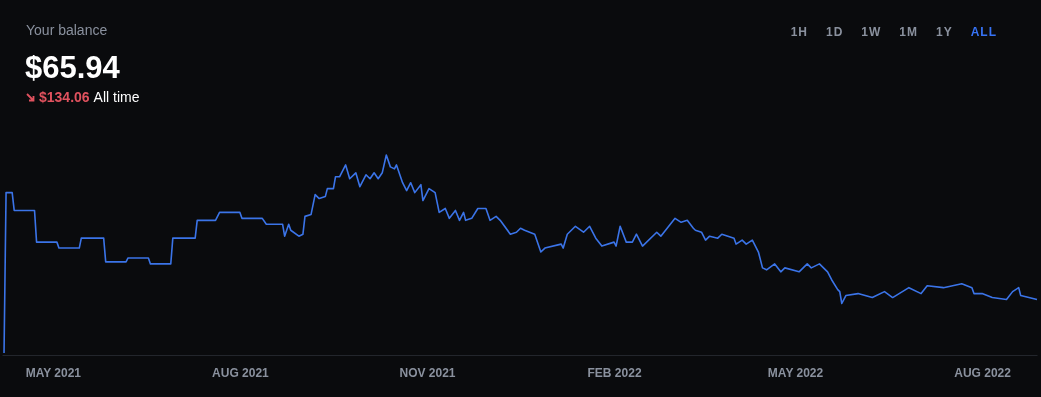 Image resolution: width=1041 pixels, height=397 pixels. What do you see at coordinates (116, 97) in the screenshot?
I see `text: All time` at bounding box center [116, 97].